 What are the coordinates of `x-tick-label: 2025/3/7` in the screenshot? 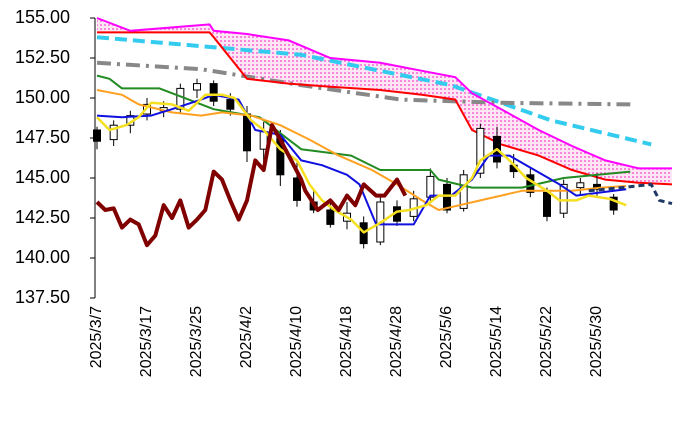 It's located at (96, 337).